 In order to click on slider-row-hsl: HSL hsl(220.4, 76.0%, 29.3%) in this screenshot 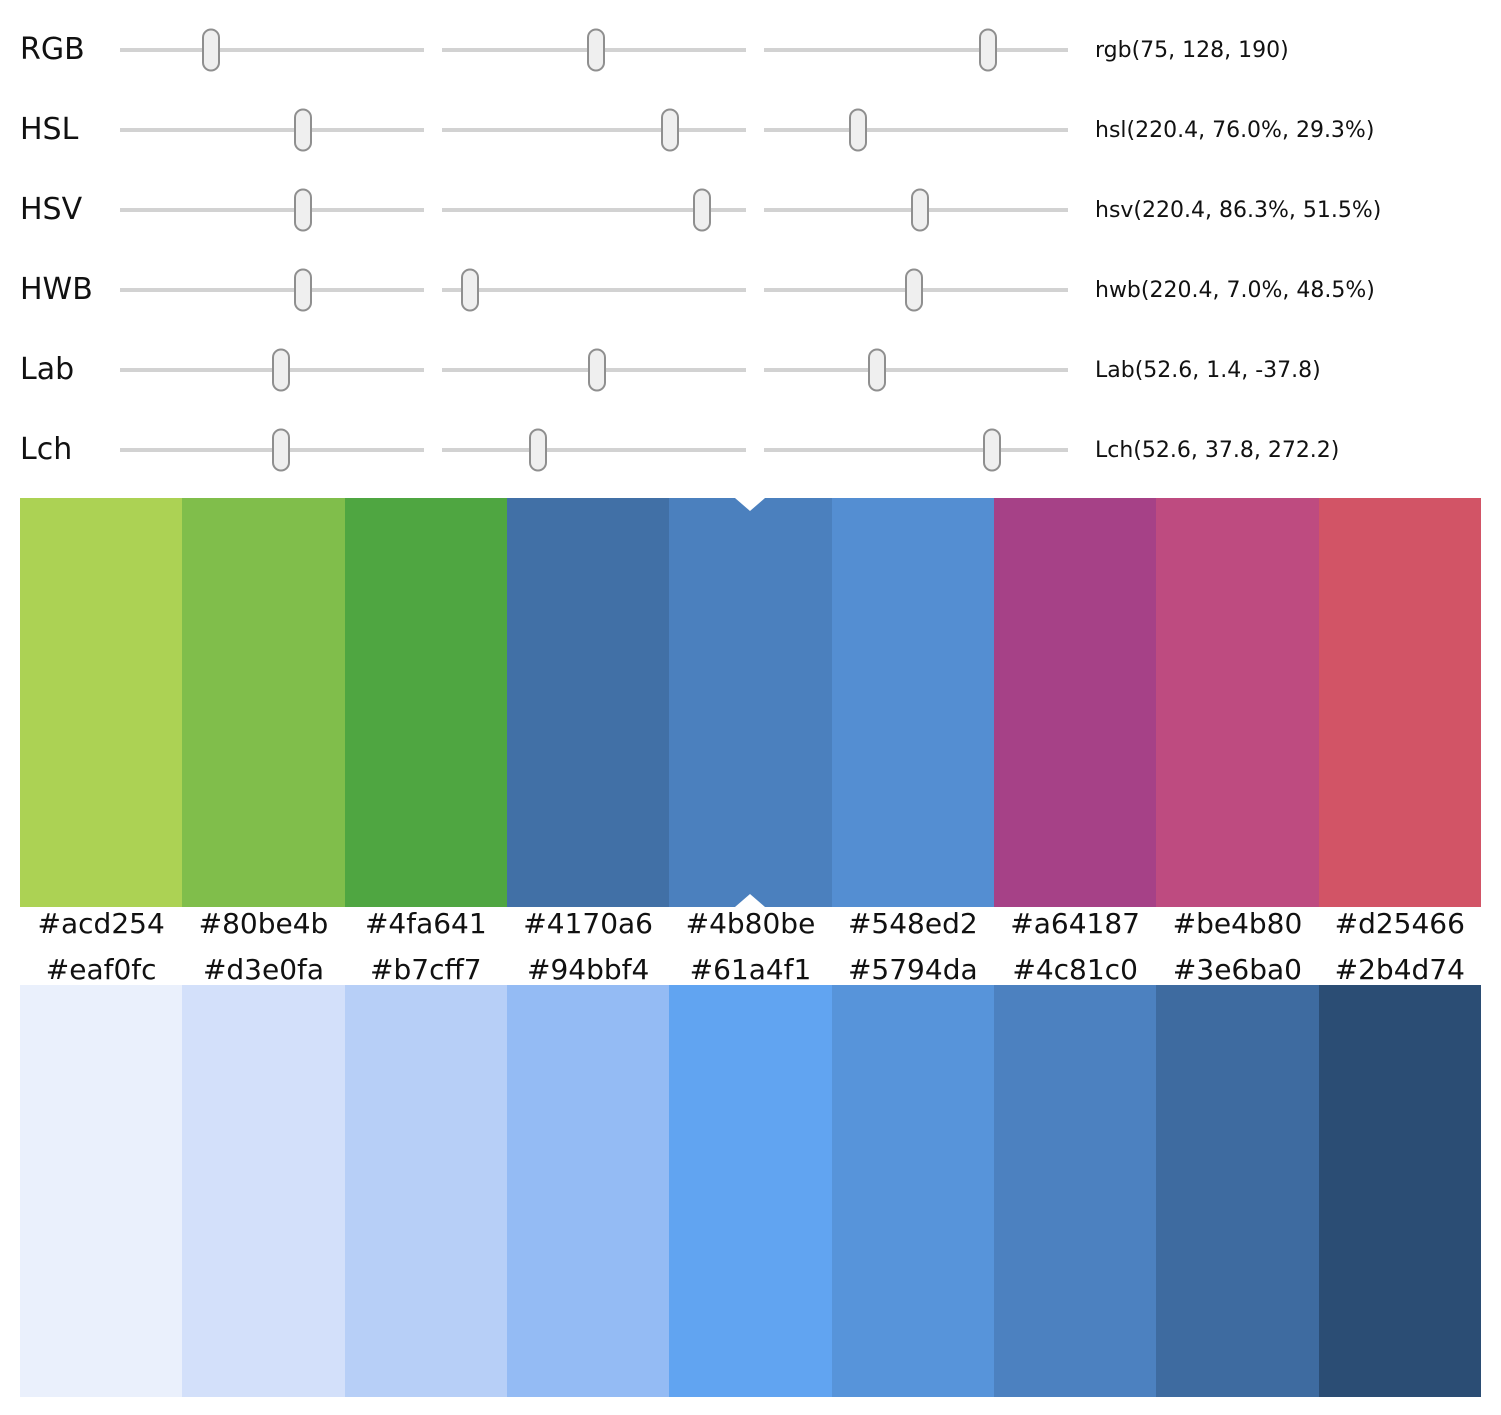, I will do `click(750, 130)`.